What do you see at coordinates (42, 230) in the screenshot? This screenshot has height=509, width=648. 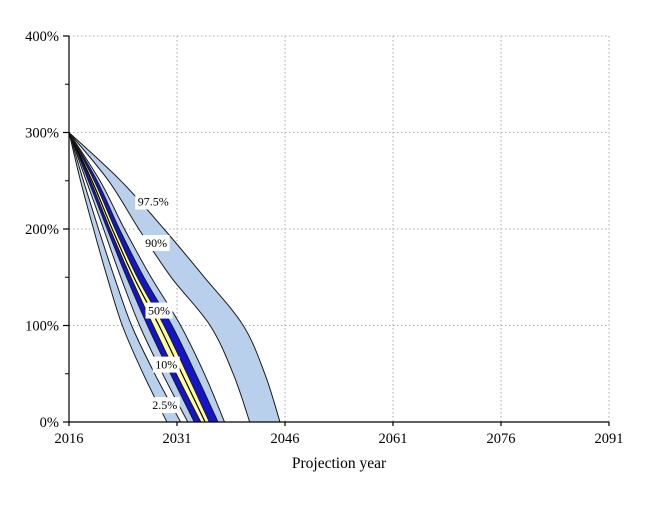 I see `y-tick-label-200: 200%` at bounding box center [42, 230].